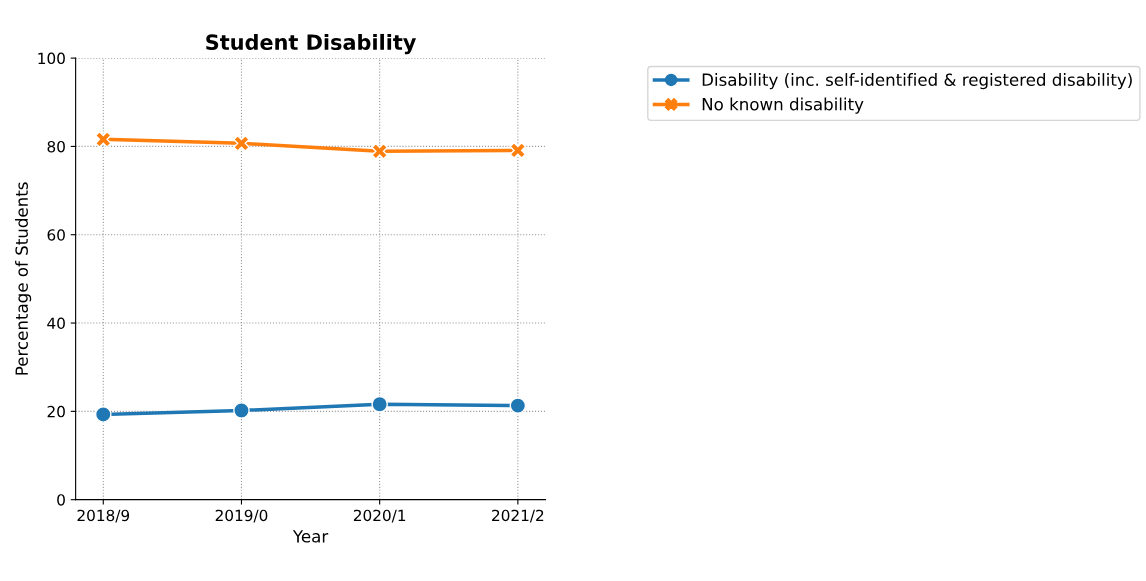  What do you see at coordinates (23, 278) in the screenshot?
I see `y-axis-title: Percentage of Students` at bounding box center [23, 278].